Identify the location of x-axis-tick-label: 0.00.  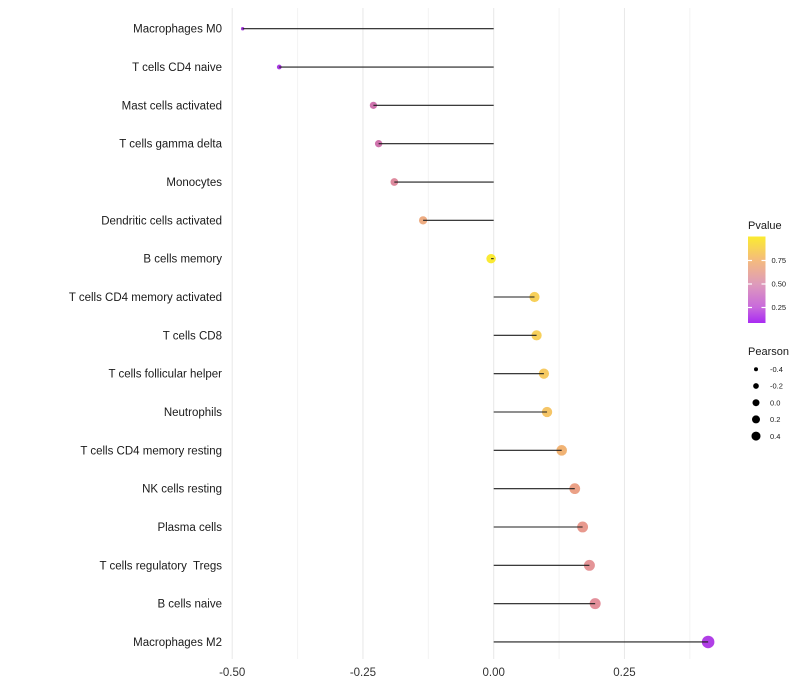
(494, 673).